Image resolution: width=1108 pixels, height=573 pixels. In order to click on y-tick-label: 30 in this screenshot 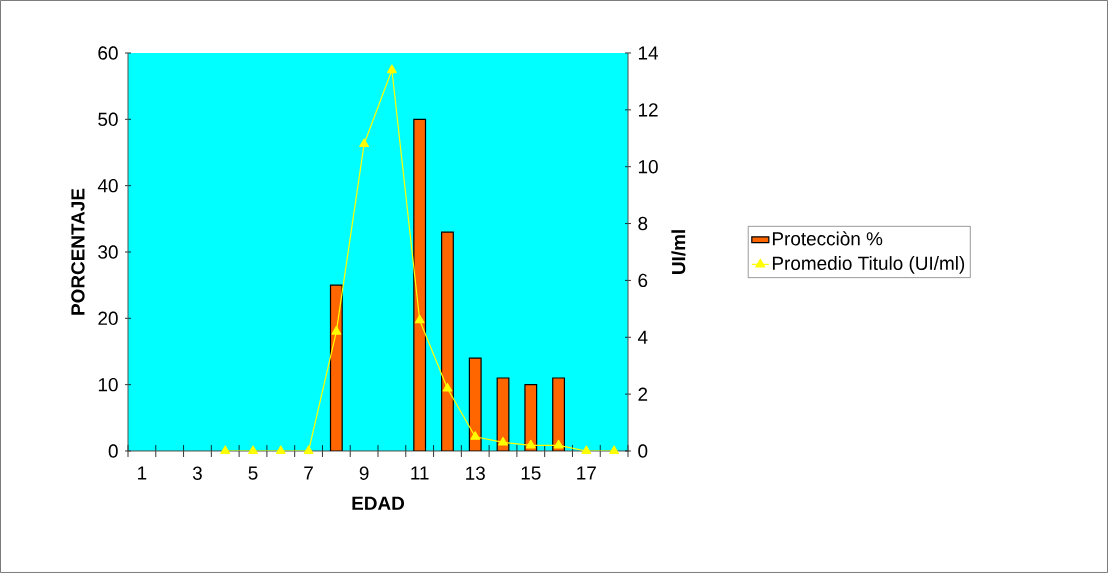, I will do `click(108, 252)`.